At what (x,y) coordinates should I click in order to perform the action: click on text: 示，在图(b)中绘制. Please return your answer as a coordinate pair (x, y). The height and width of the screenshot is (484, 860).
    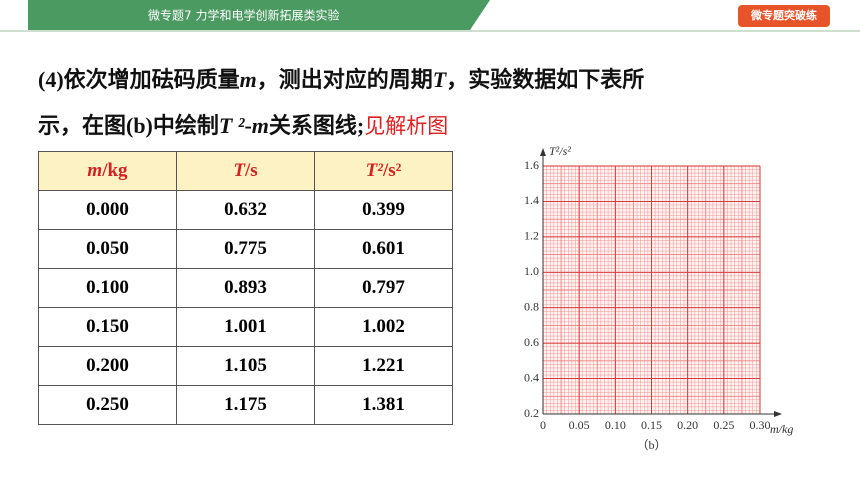
    Looking at the image, I should click on (128, 125).